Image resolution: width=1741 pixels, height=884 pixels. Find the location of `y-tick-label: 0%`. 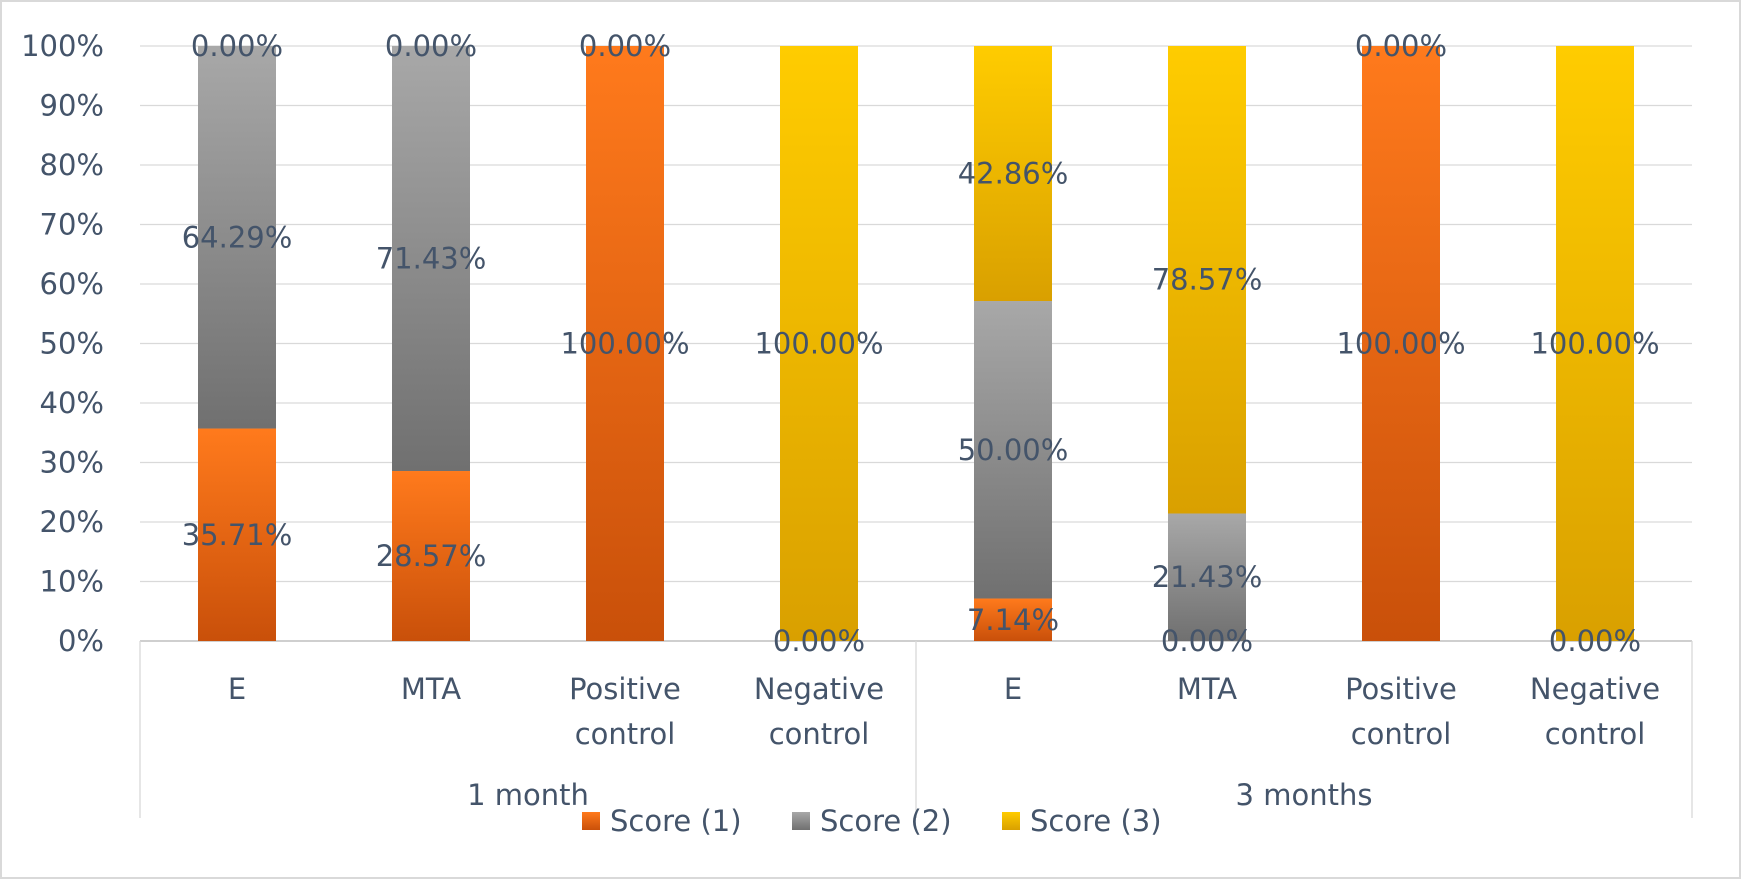

y-tick-label: 0% is located at coordinates (81, 641).